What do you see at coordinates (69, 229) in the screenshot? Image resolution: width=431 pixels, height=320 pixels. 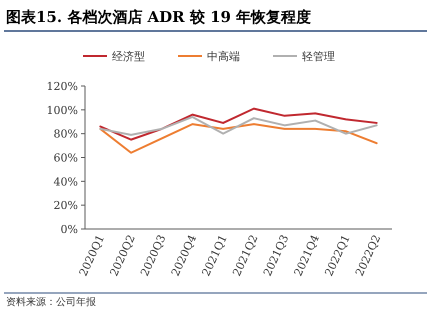 I see `y-tick-label: 0%` at bounding box center [69, 229].